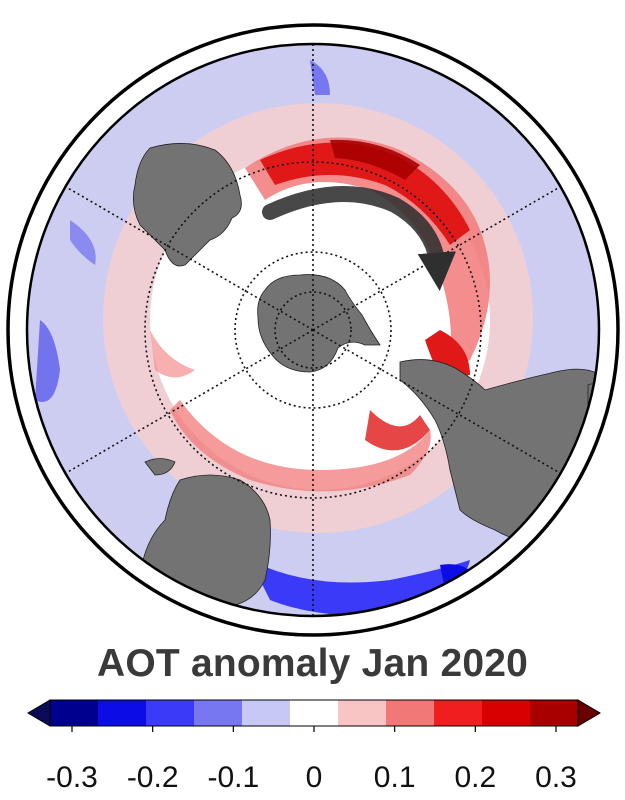 This screenshot has width=625, height=800. Describe the element at coordinates (556, 777) in the screenshot. I see `colorbar-tick-label: 0.3` at that location.